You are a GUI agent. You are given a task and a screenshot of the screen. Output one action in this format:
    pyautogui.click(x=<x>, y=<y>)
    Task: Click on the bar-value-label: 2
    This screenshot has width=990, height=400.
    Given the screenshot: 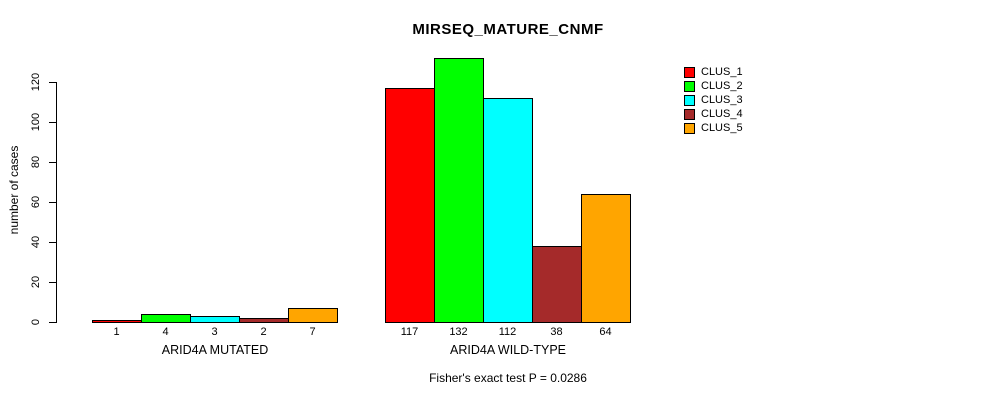 What is the action you would take?
    pyautogui.click(x=263, y=332)
    